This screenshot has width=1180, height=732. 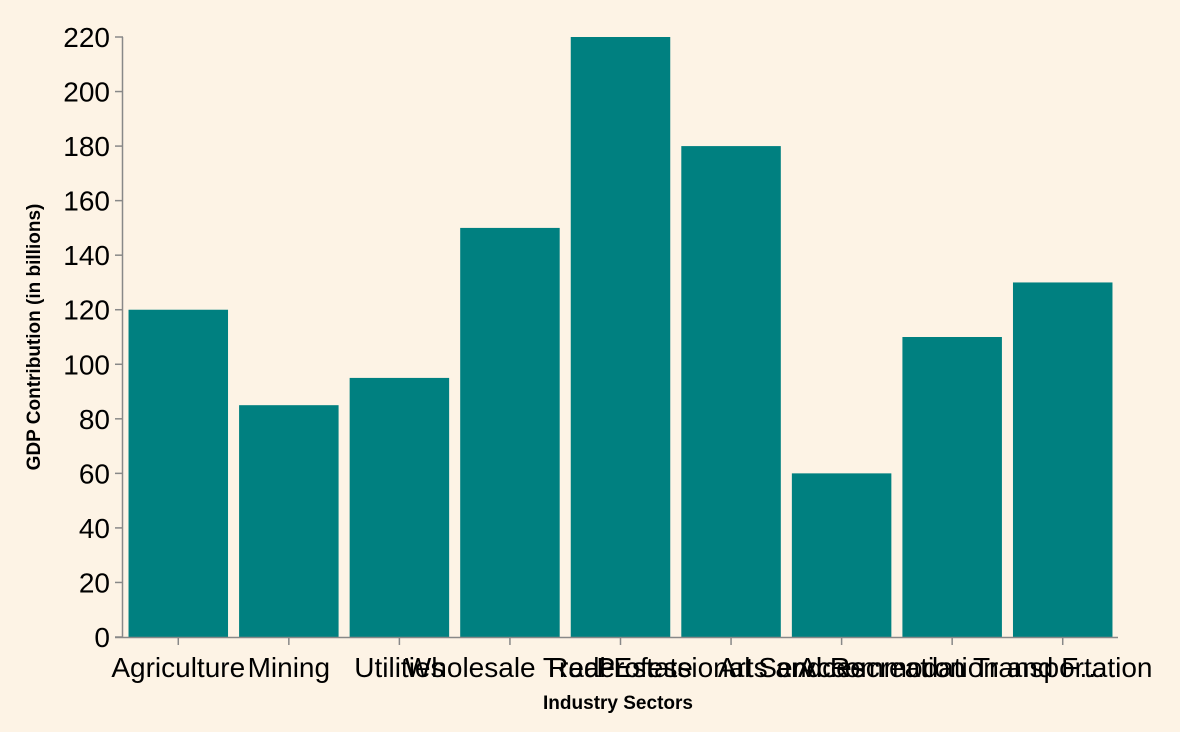 I want to click on bar-professional-services, so click(x=731, y=391).